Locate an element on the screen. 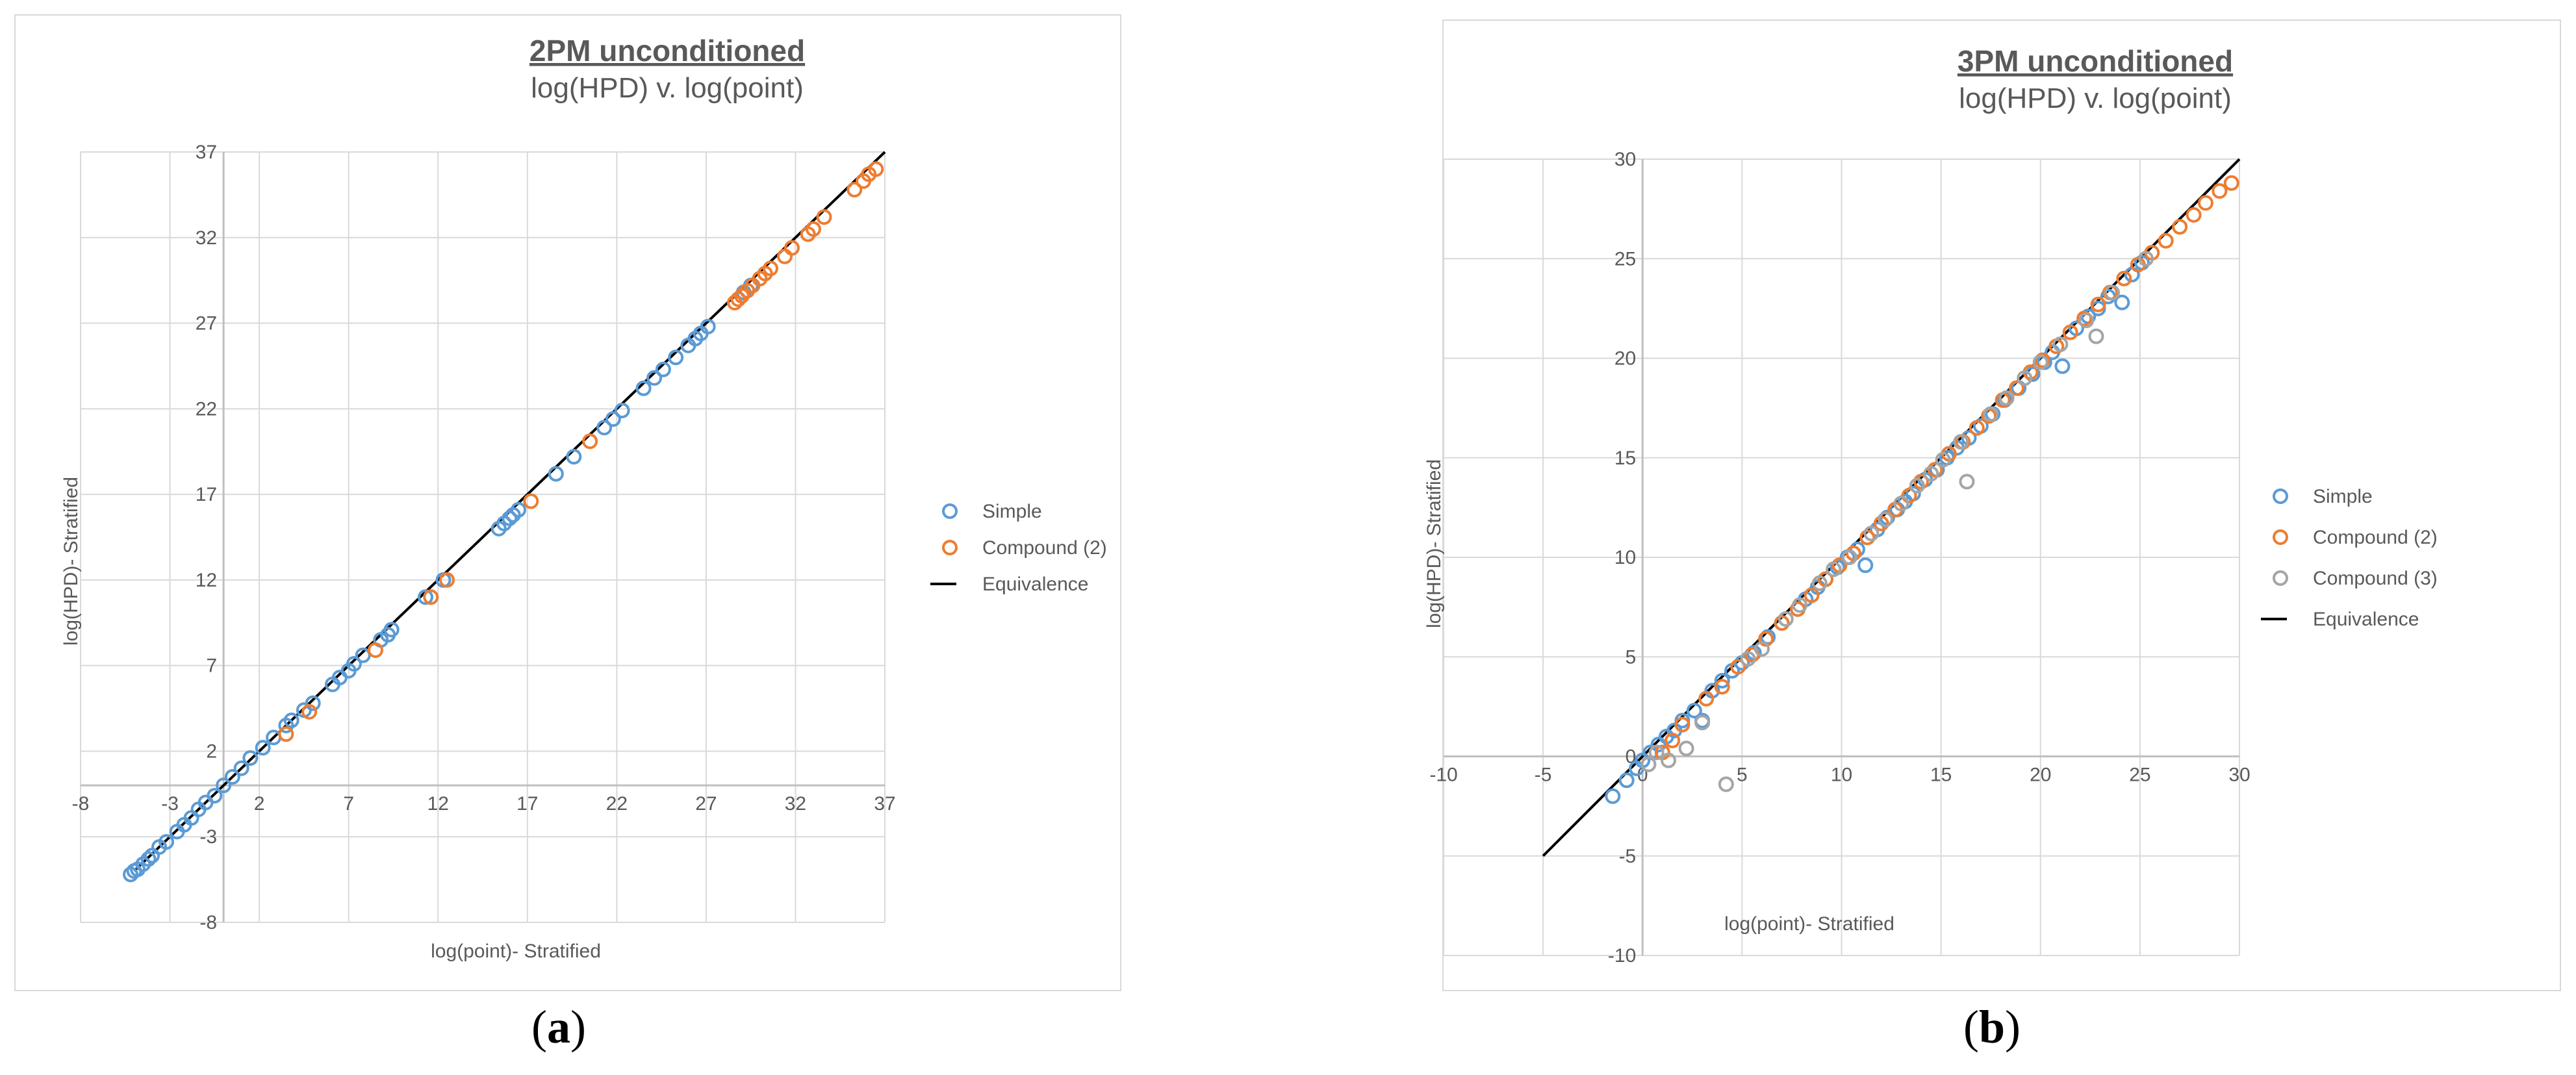 The height and width of the screenshot is (1075, 2576). legend-label: Compound (2) is located at coordinates (1044, 548).